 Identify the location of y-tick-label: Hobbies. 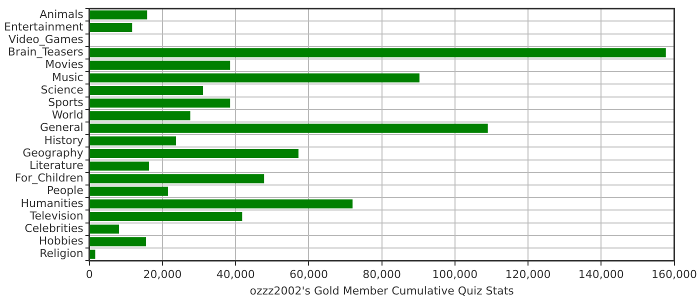
(61, 241).